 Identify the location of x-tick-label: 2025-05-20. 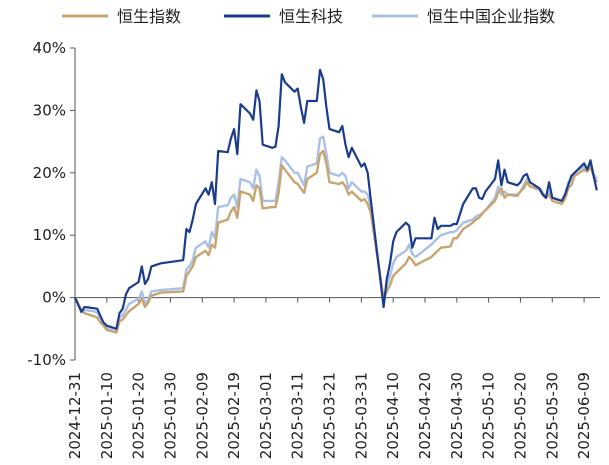
(520, 415).